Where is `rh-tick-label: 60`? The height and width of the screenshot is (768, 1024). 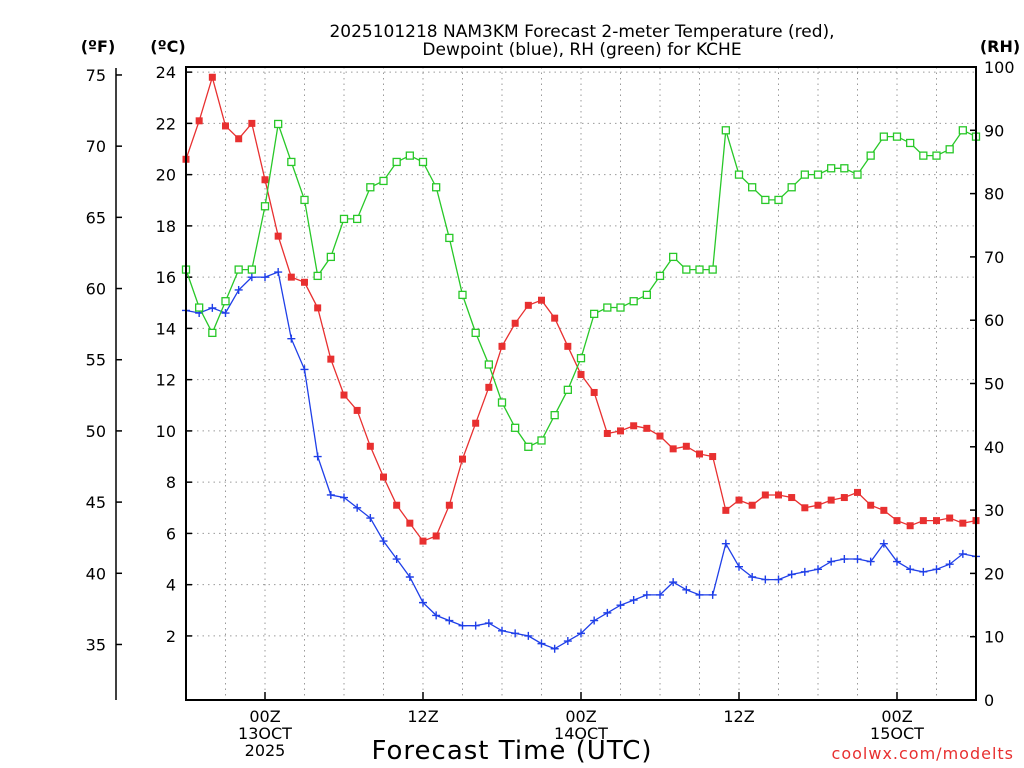
rh-tick-label: 60 is located at coordinates (994, 320).